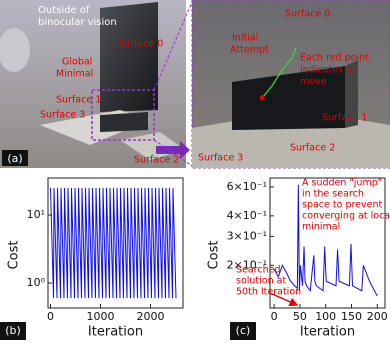 This screenshot has height=343, width=390. What do you see at coordinates (36, 214) in the screenshot?
I see `y-tick-label: 10¹` at bounding box center [36, 214].